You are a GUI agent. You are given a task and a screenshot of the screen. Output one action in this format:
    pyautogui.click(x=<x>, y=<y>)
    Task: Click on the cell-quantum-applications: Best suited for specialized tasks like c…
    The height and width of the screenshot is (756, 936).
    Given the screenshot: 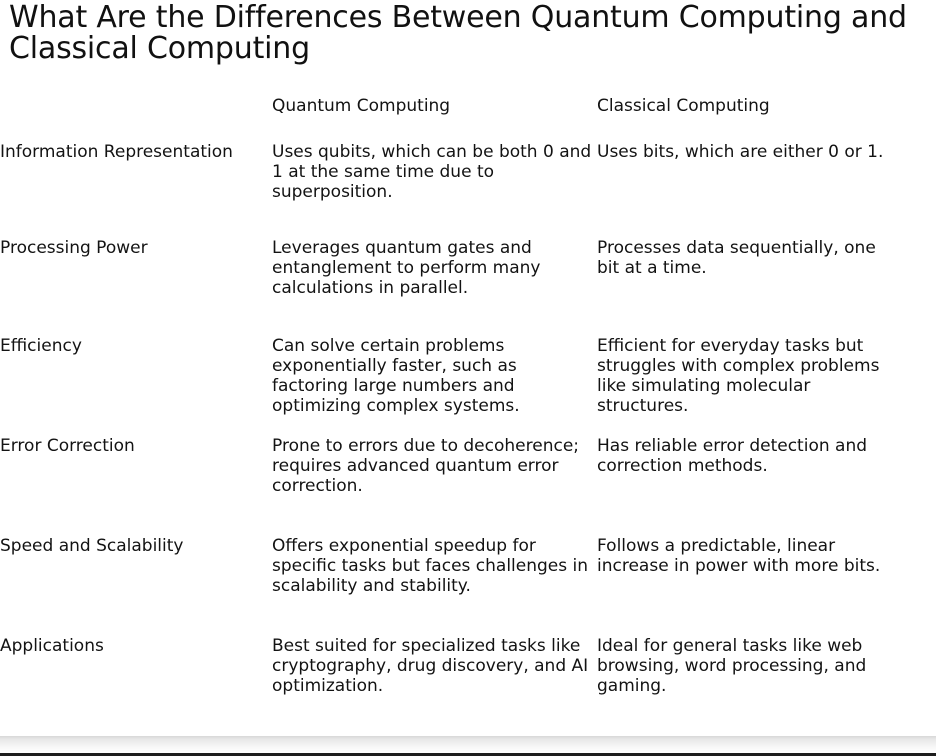 What is the action you would take?
    pyautogui.click(x=434, y=666)
    